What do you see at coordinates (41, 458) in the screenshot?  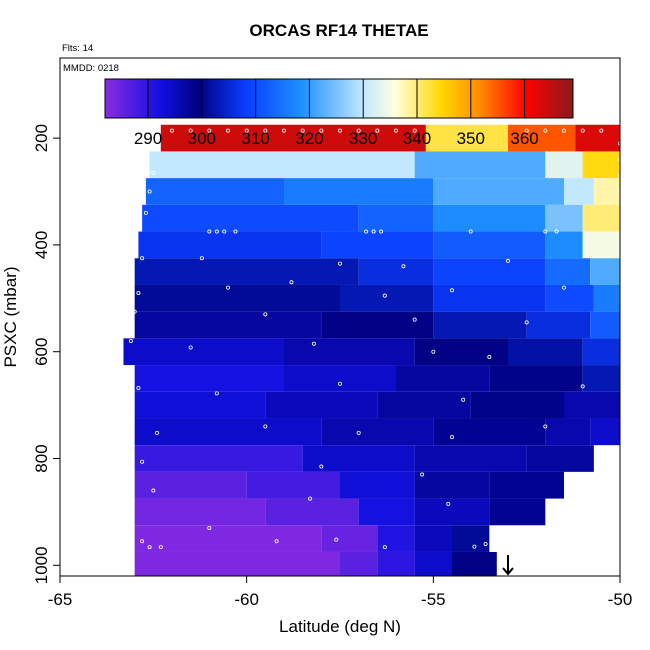 I see `y-tick-label: 800` at bounding box center [41, 458].